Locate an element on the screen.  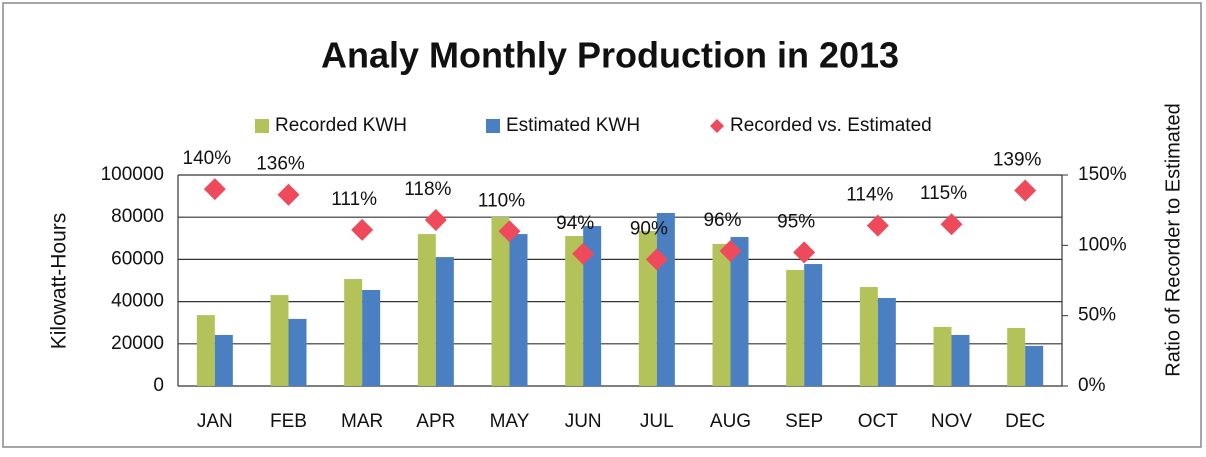
data-label: 111% is located at coordinates (354, 199).